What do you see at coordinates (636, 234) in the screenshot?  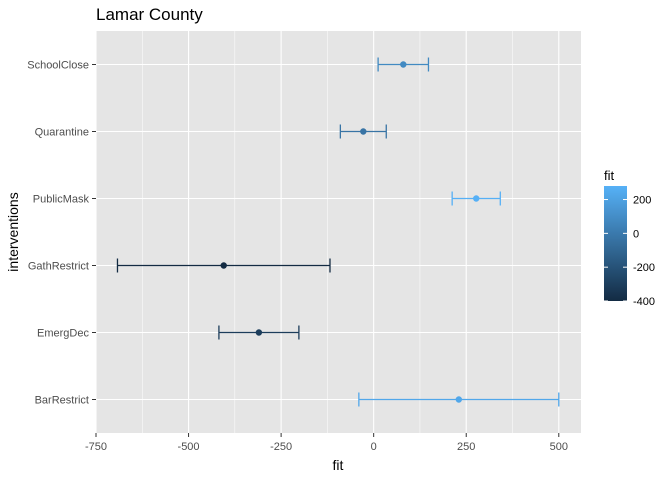 I see `legend-tick-label: 0` at bounding box center [636, 234].